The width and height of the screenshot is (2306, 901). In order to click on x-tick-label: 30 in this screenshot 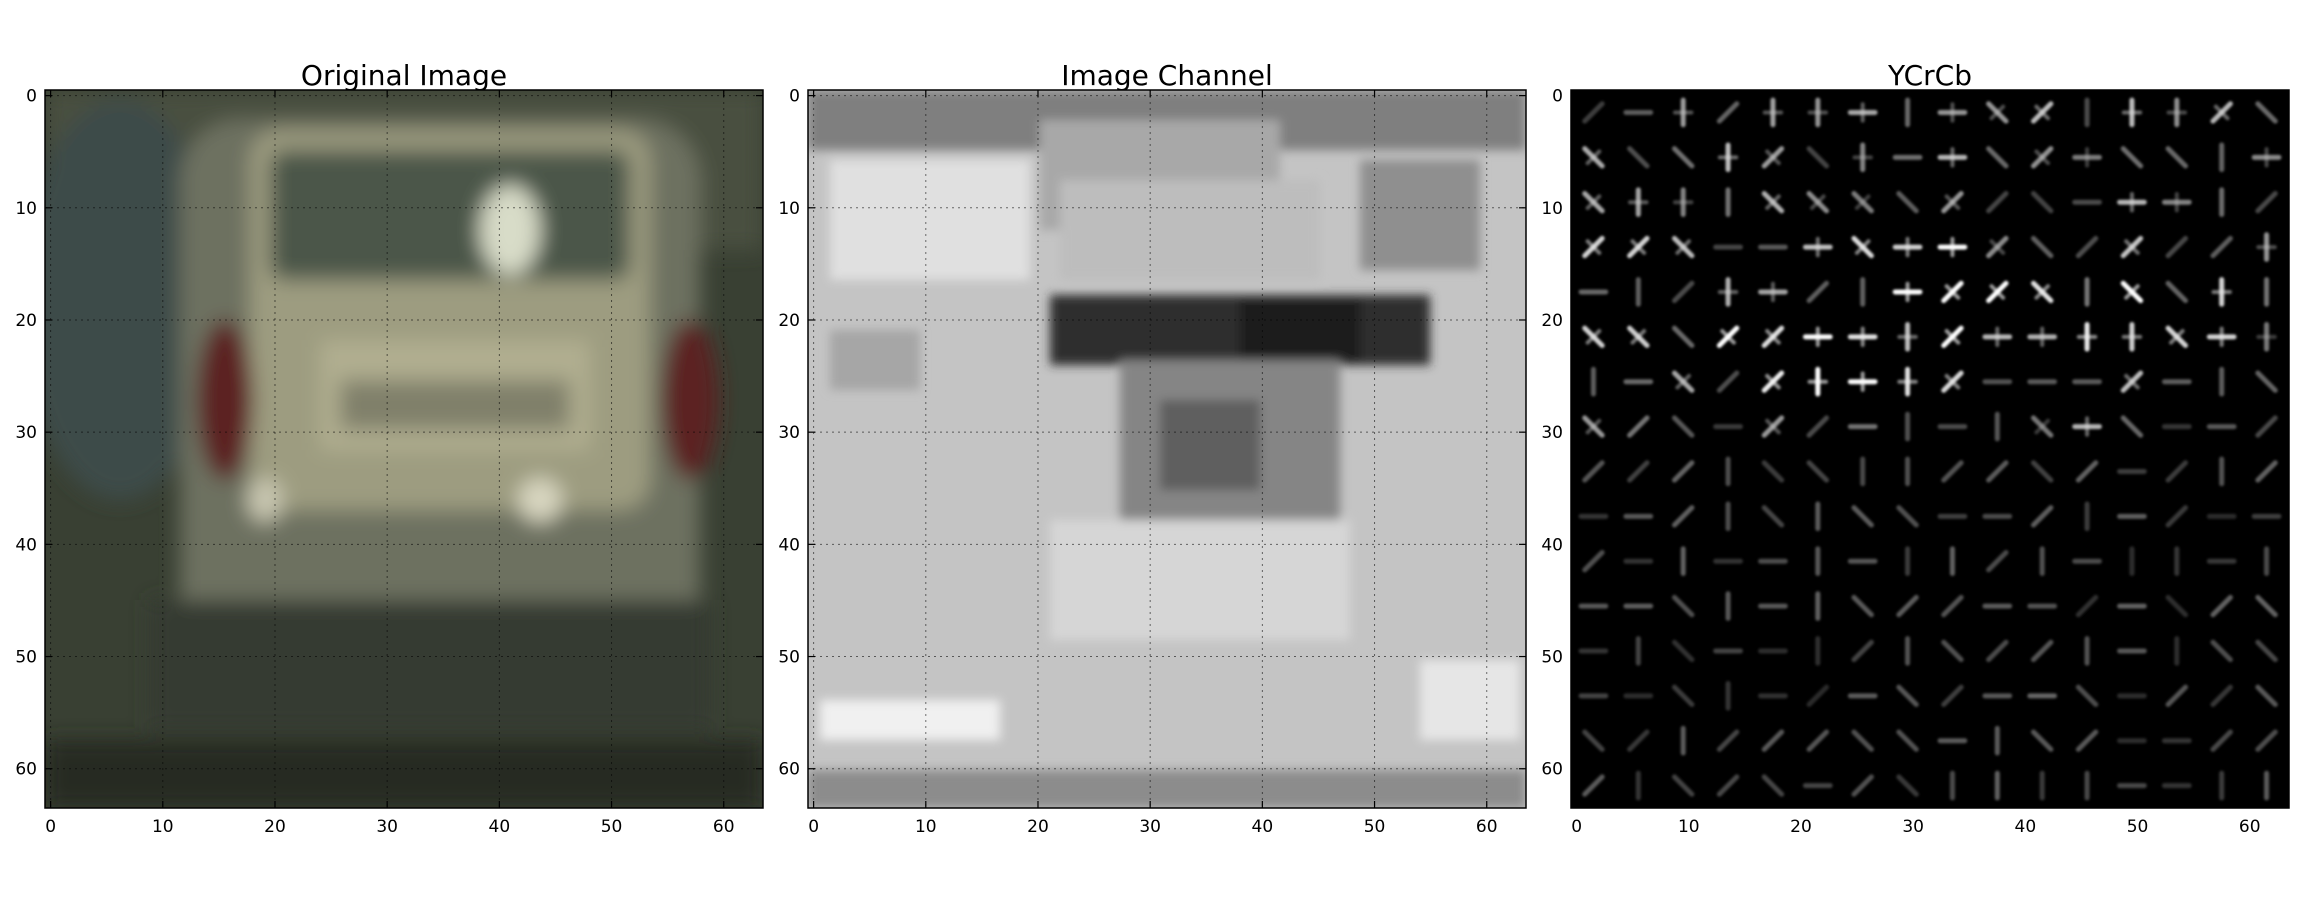, I will do `click(1913, 827)`.